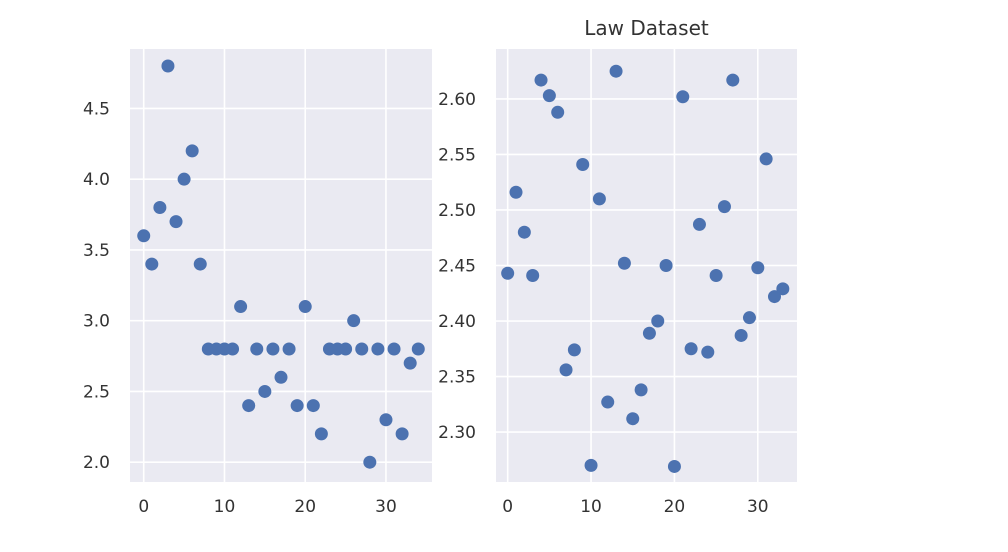 The image size is (1008, 552). Describe the element at coordinates (646, 28) in the screenshot. I see `chart-title: Law Dataset` at that location.